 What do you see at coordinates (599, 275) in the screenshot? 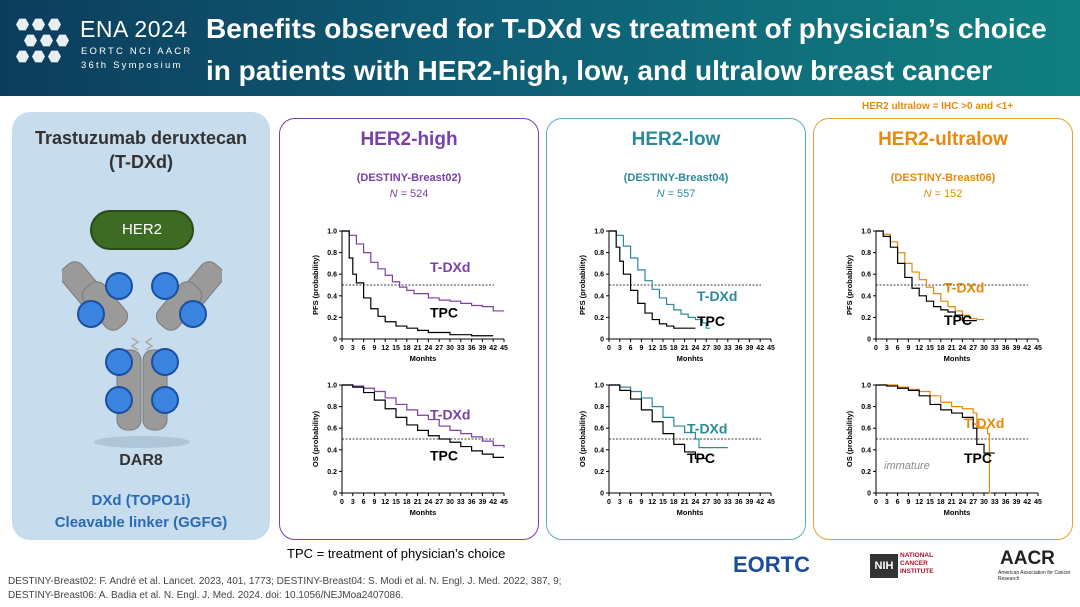
I see `y-tick-label: 0.6` at bounding box center [599, 275].